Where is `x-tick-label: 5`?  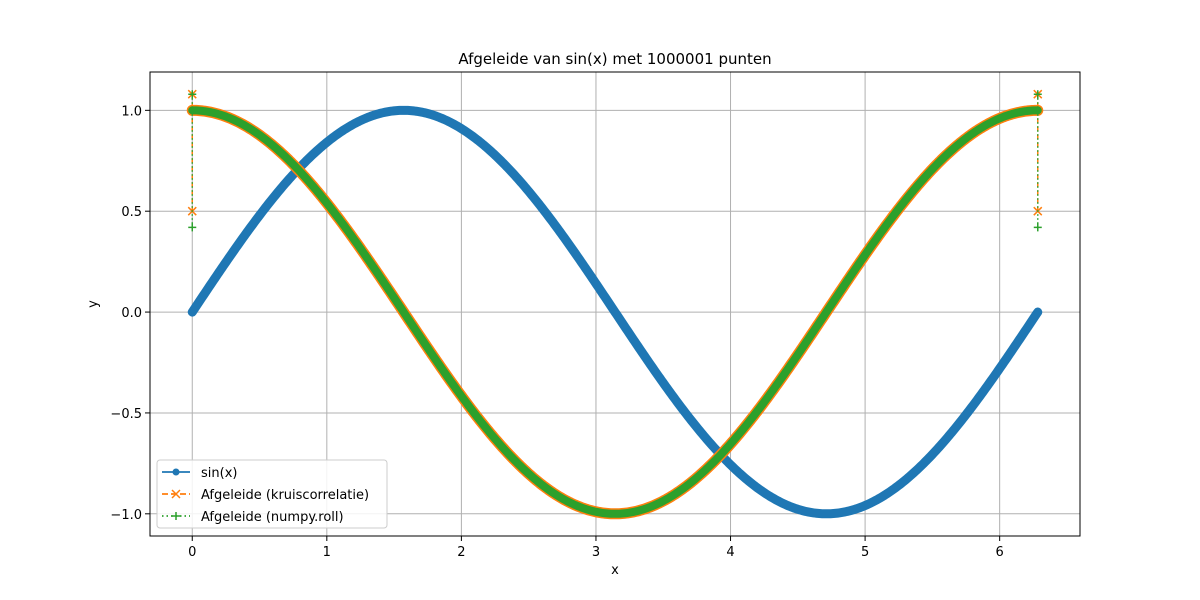 x-tick-label: 5 is located at coordinates (865, 552).